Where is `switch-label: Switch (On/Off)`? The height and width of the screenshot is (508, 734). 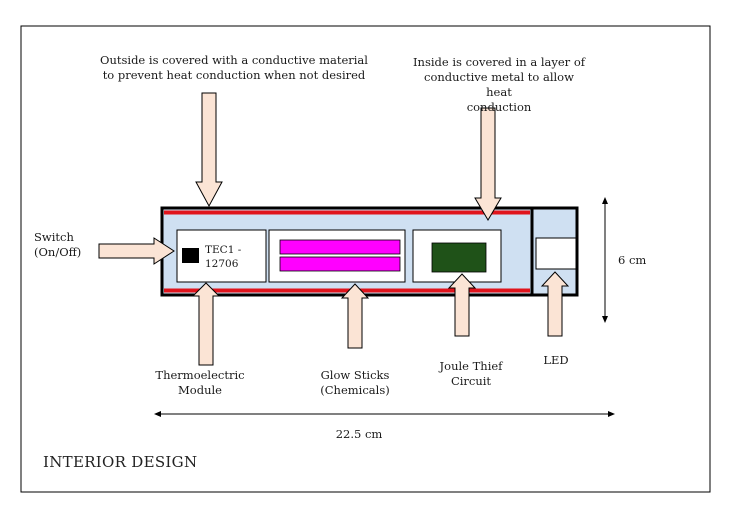
switch-label: Switch (On/Off) is located at coordinates (69, 245).